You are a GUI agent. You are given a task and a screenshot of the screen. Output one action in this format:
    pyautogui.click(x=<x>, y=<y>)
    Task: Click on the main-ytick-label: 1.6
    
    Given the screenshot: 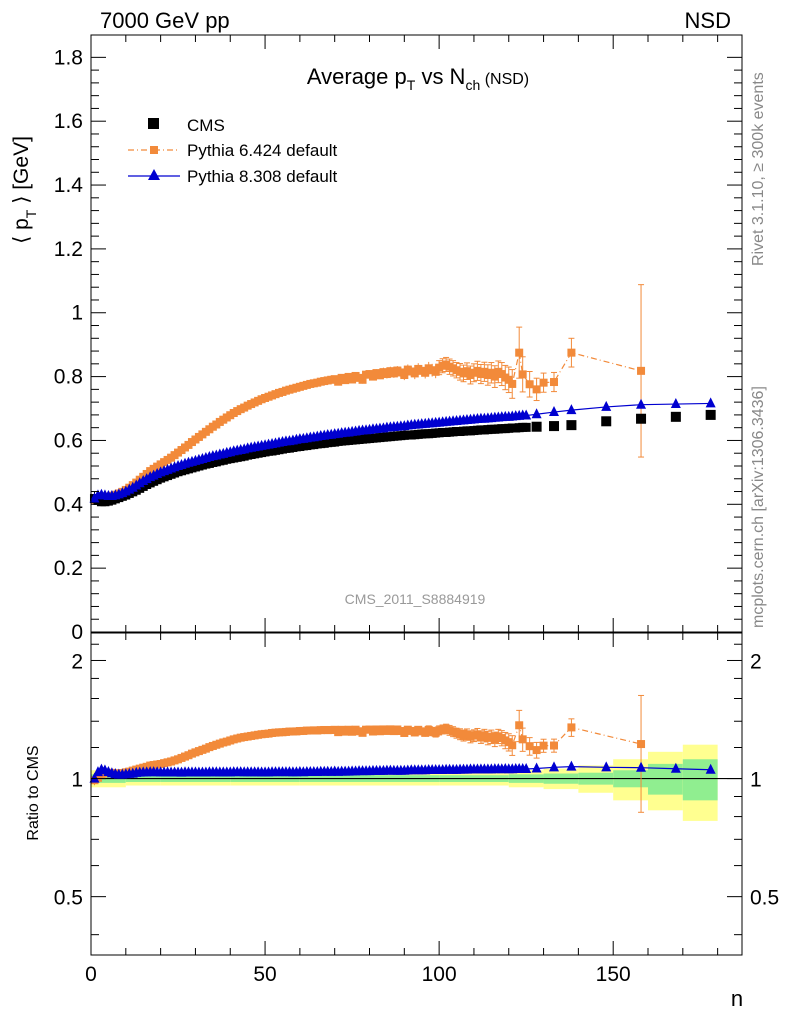 What is the action you would take?
    pyautogui.click(x=68, y=121)
    